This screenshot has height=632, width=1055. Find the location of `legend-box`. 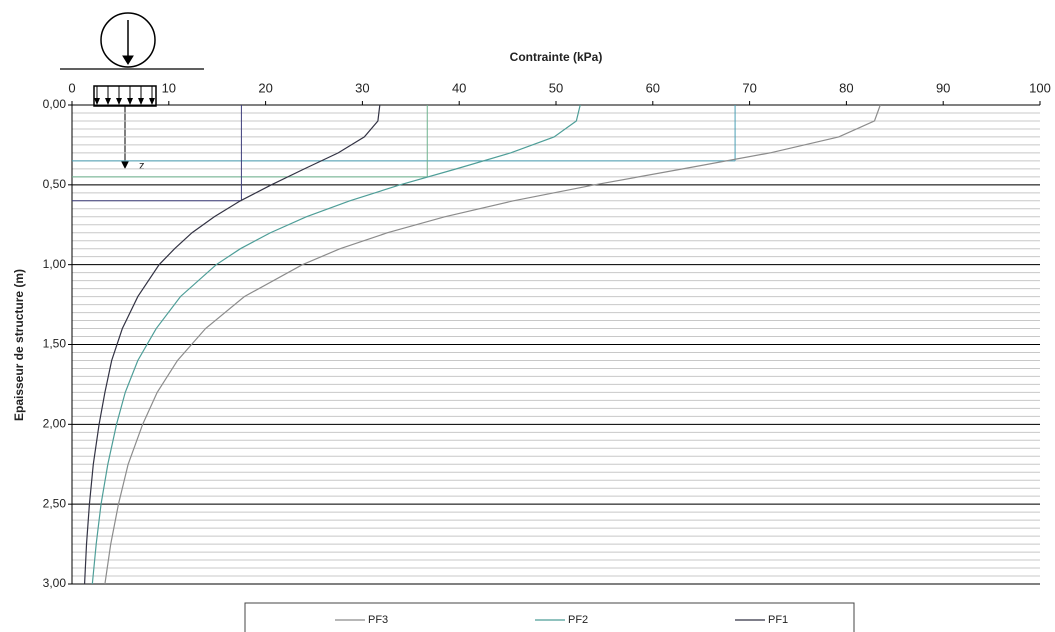

legend-box is located at coordinates (549, 617).